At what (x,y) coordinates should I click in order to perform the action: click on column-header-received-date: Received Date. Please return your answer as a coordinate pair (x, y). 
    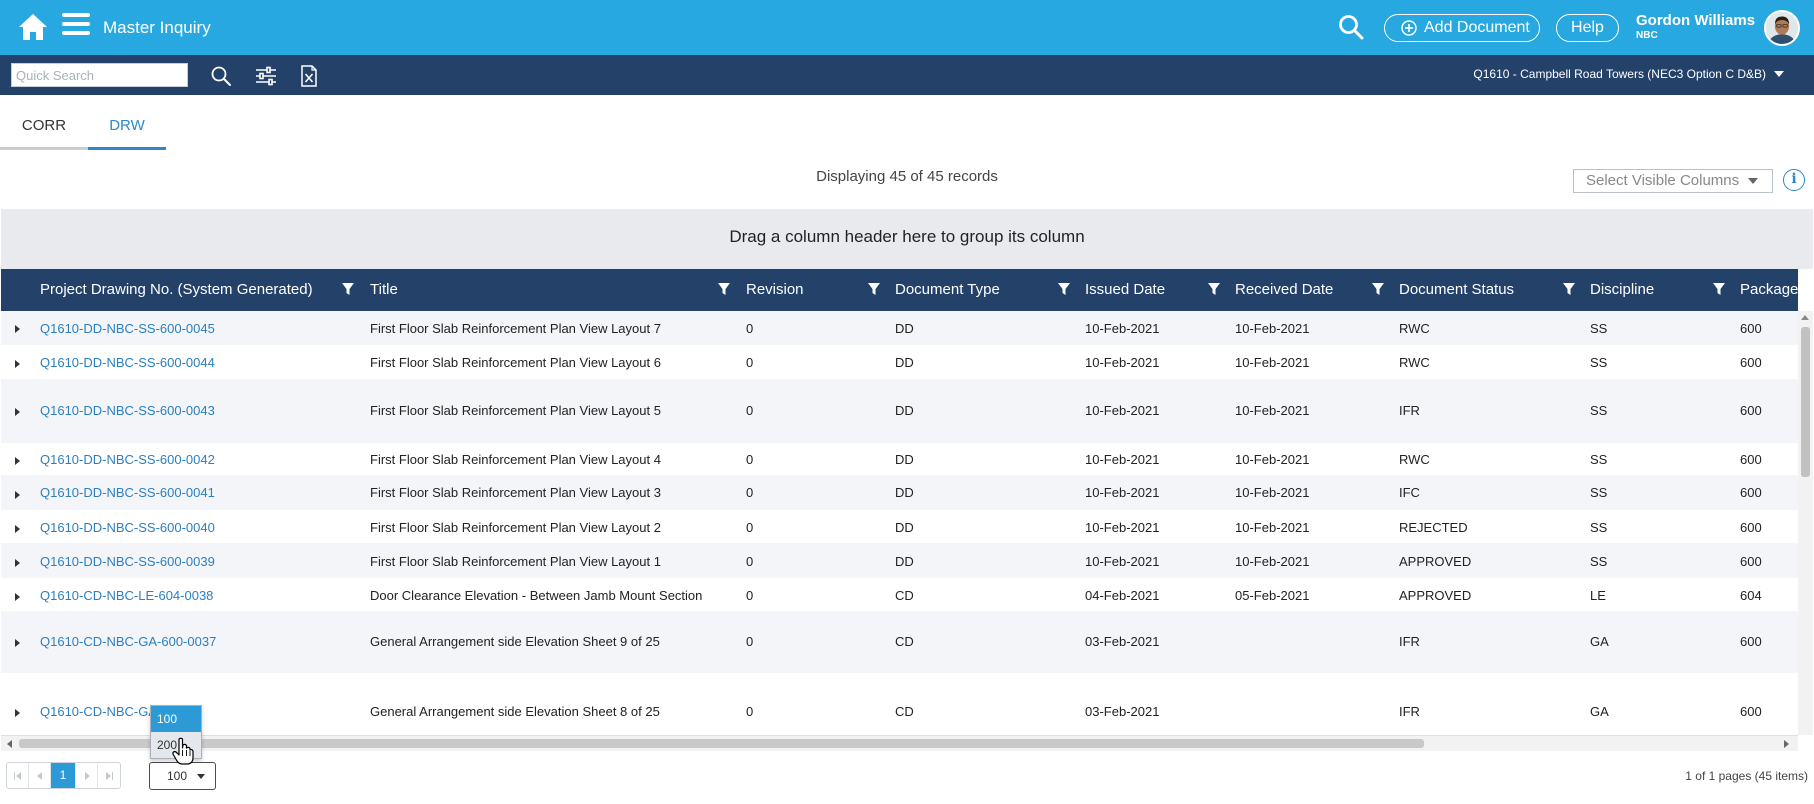
    Looking at the image, I should click on (1284, 289).